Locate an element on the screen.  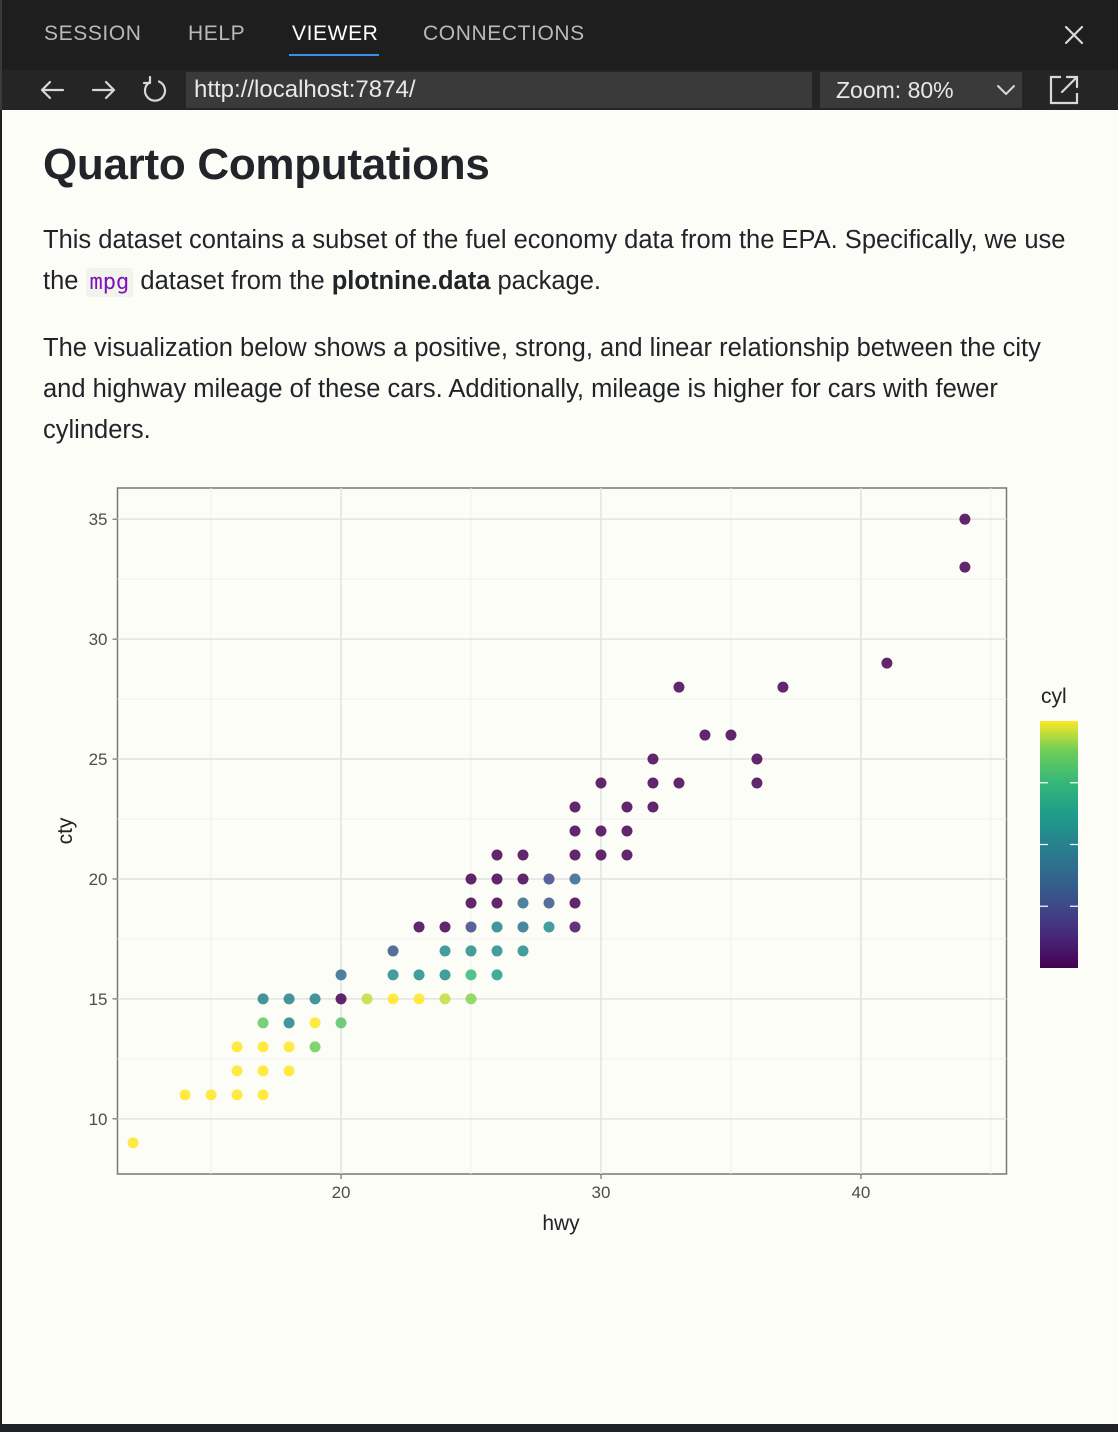
y-tick-label: 15 is located at coordinates (98, 999).